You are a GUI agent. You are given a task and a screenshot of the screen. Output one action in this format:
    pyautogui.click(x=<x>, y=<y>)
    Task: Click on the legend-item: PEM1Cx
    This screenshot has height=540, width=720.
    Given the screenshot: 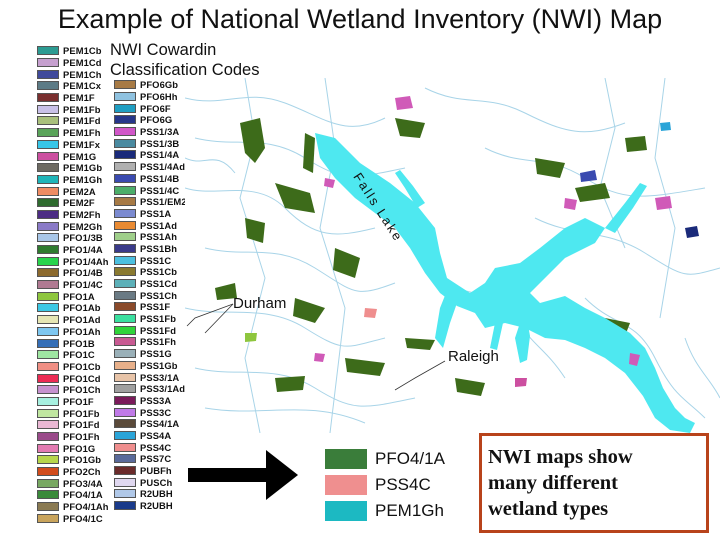 What is the action you would take?
    pyautogui.click(x=73, y=86)
    